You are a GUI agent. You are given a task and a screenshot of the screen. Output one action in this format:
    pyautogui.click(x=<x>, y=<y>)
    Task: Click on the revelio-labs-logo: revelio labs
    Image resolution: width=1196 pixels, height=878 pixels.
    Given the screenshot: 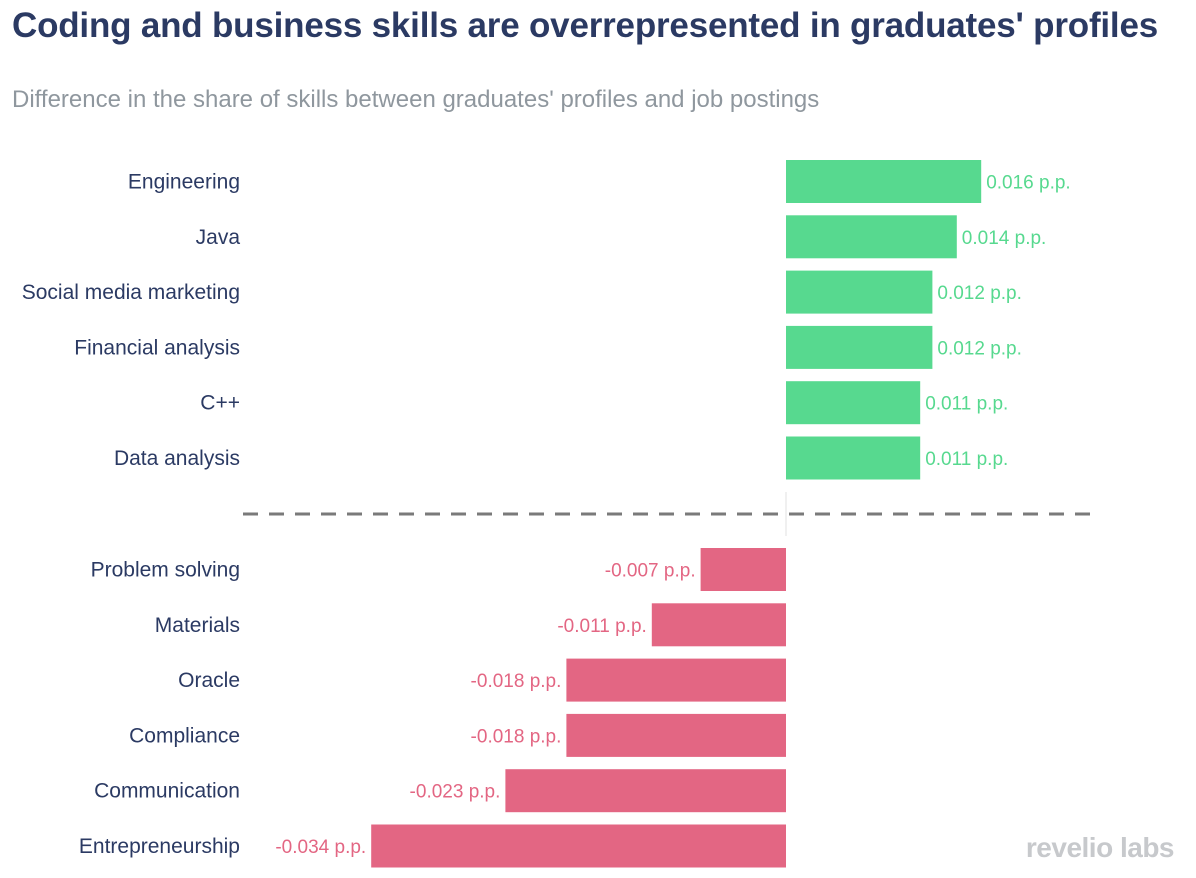 What is the action you would take?
    pyautogui.click(x=1100, y=847)
    